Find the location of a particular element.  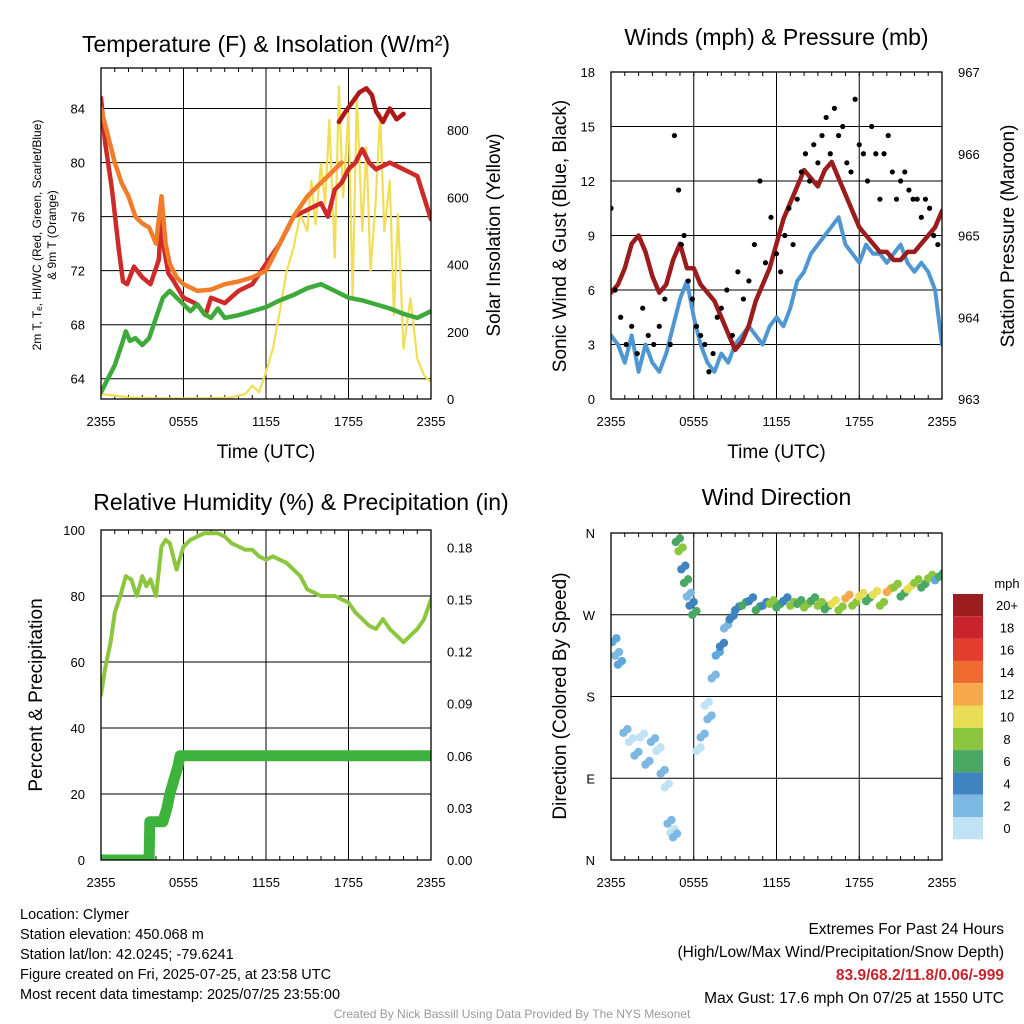

insolation-y-tick-label: 0 is located at coordinates (450, 399).